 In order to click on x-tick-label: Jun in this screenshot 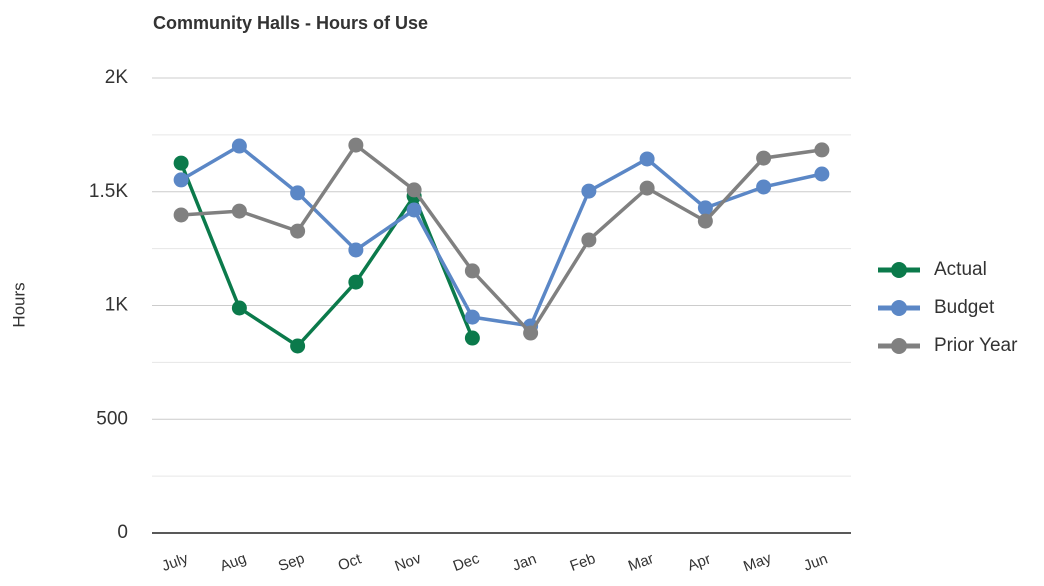, I will do `click(815, 562)`.